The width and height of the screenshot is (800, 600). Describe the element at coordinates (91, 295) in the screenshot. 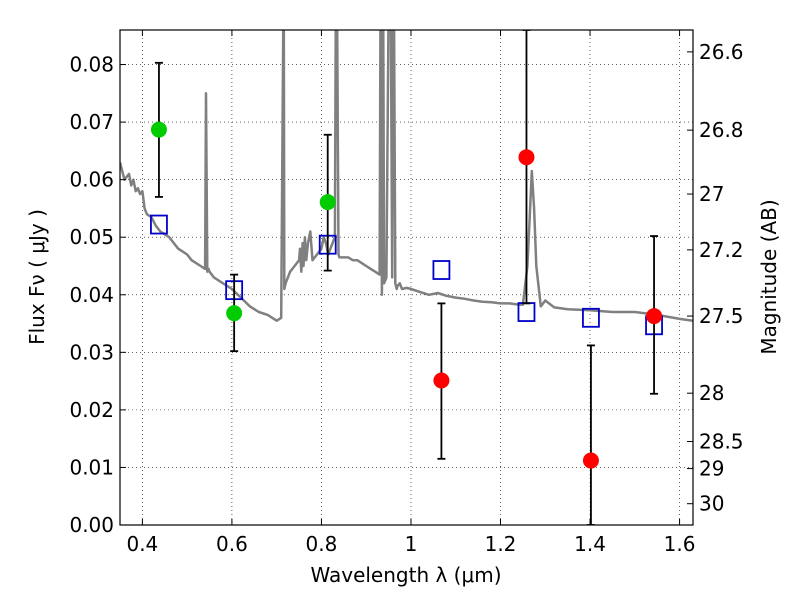

I see `y-tick-label: 0.04` at that location.